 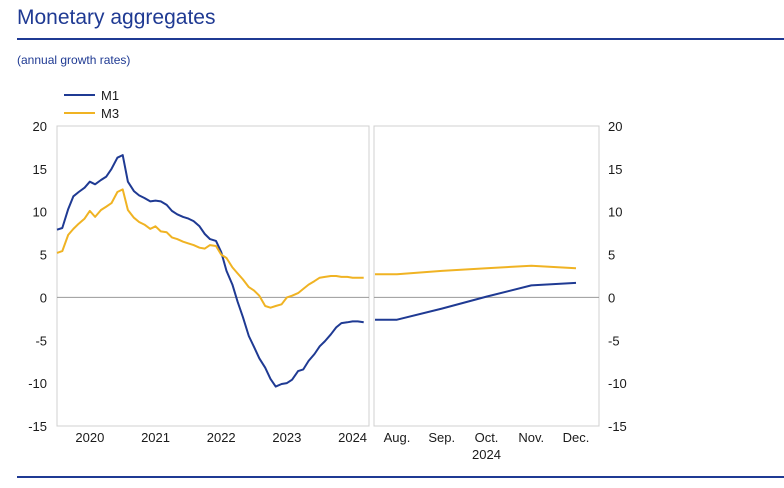 I want to click on y-tick-label-left: 0, so click(x=43, y=297).